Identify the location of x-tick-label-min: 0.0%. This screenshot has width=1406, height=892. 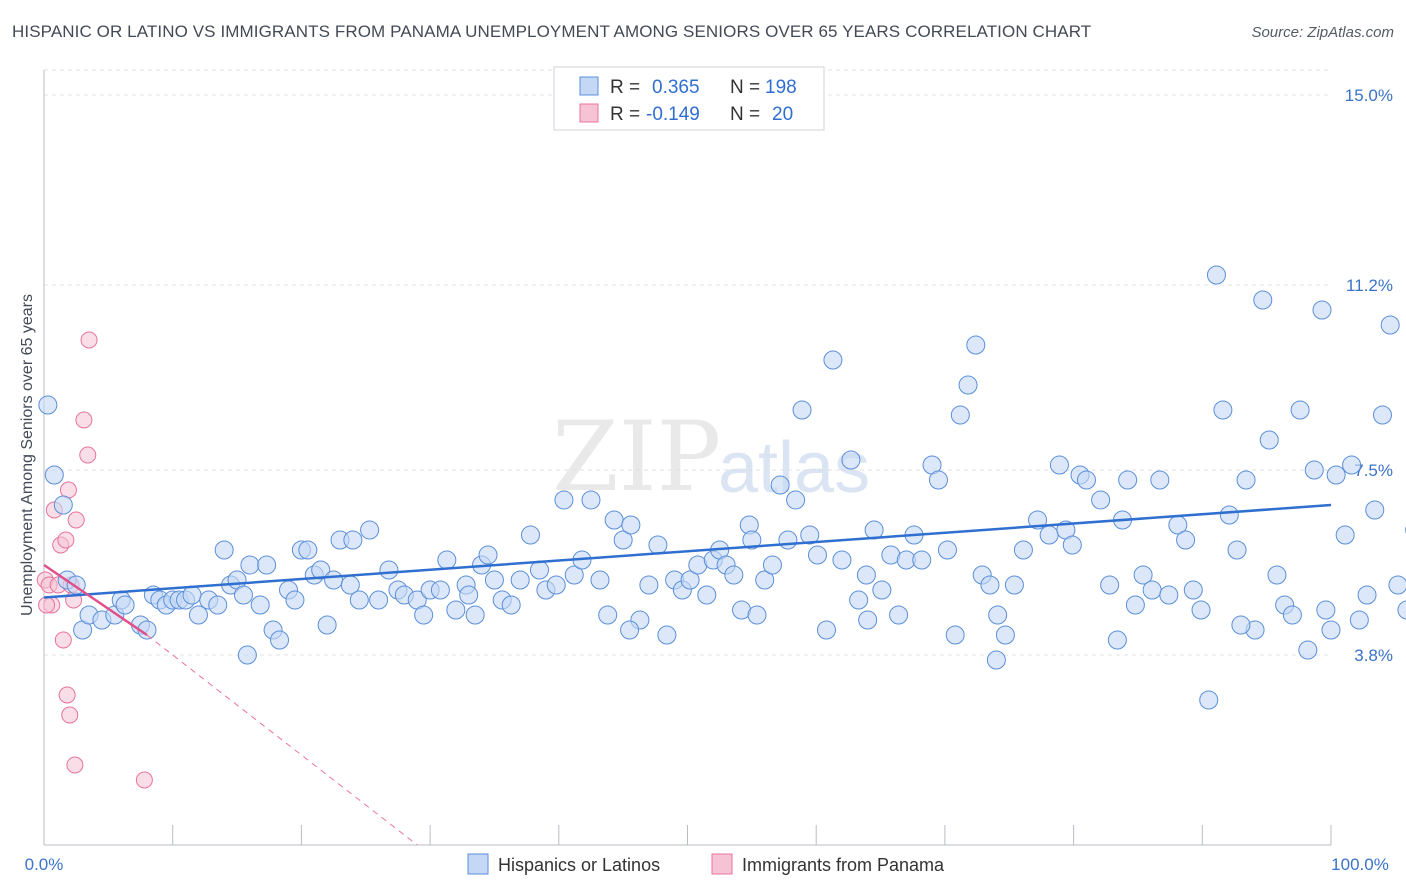
(44, 864).